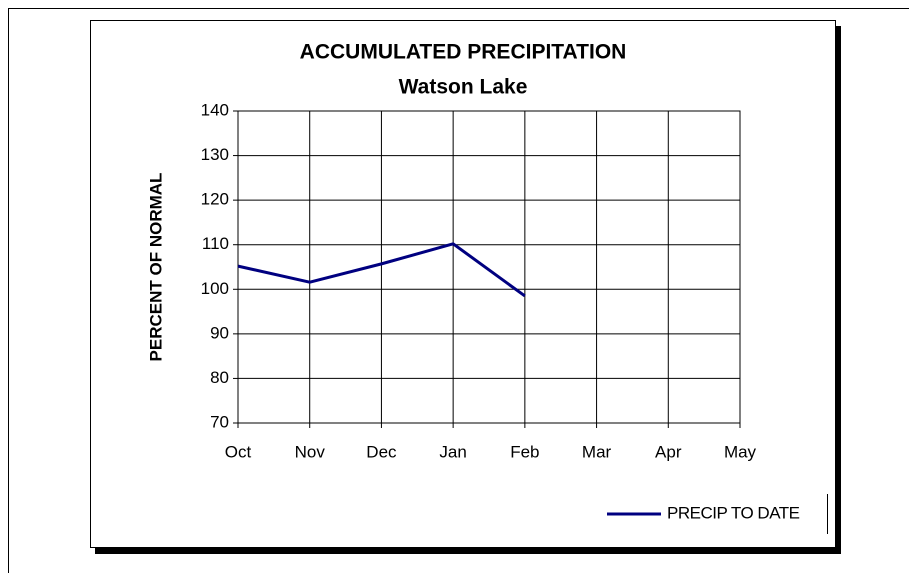  I want to click on data-line, so click(381, 270).